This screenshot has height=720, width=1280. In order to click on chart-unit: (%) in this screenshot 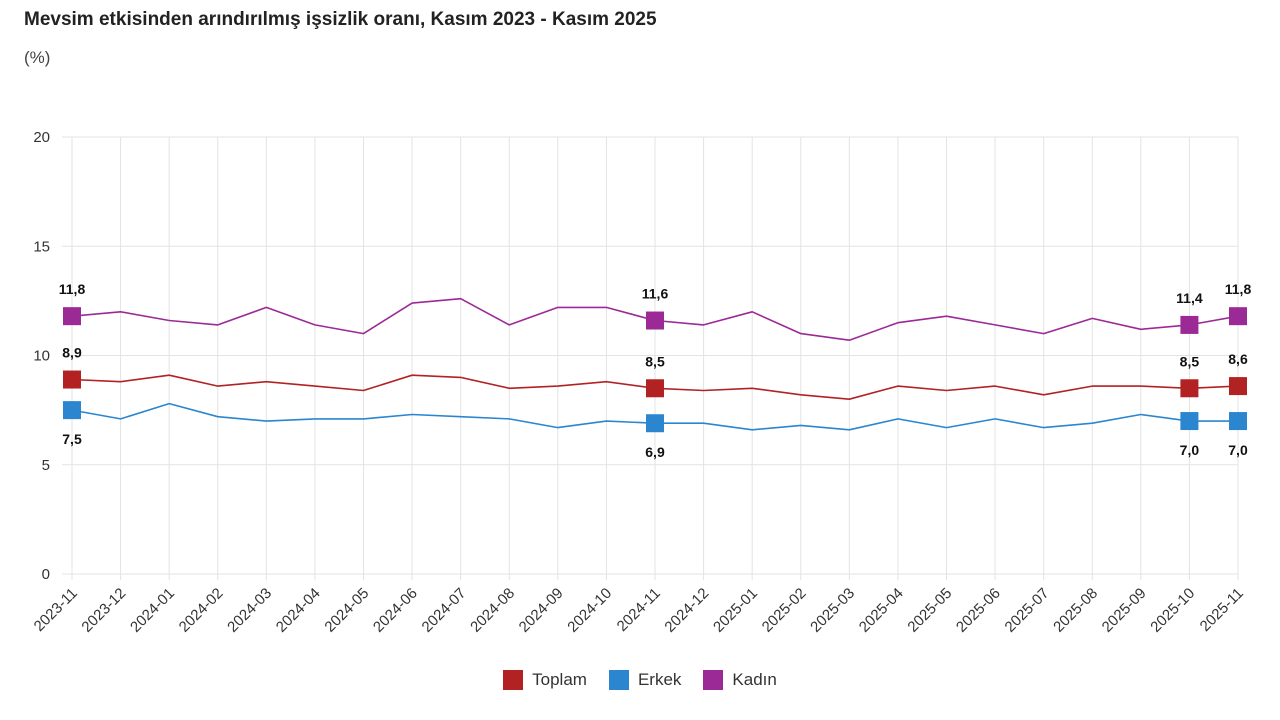, I will do `click(37, 57)`.